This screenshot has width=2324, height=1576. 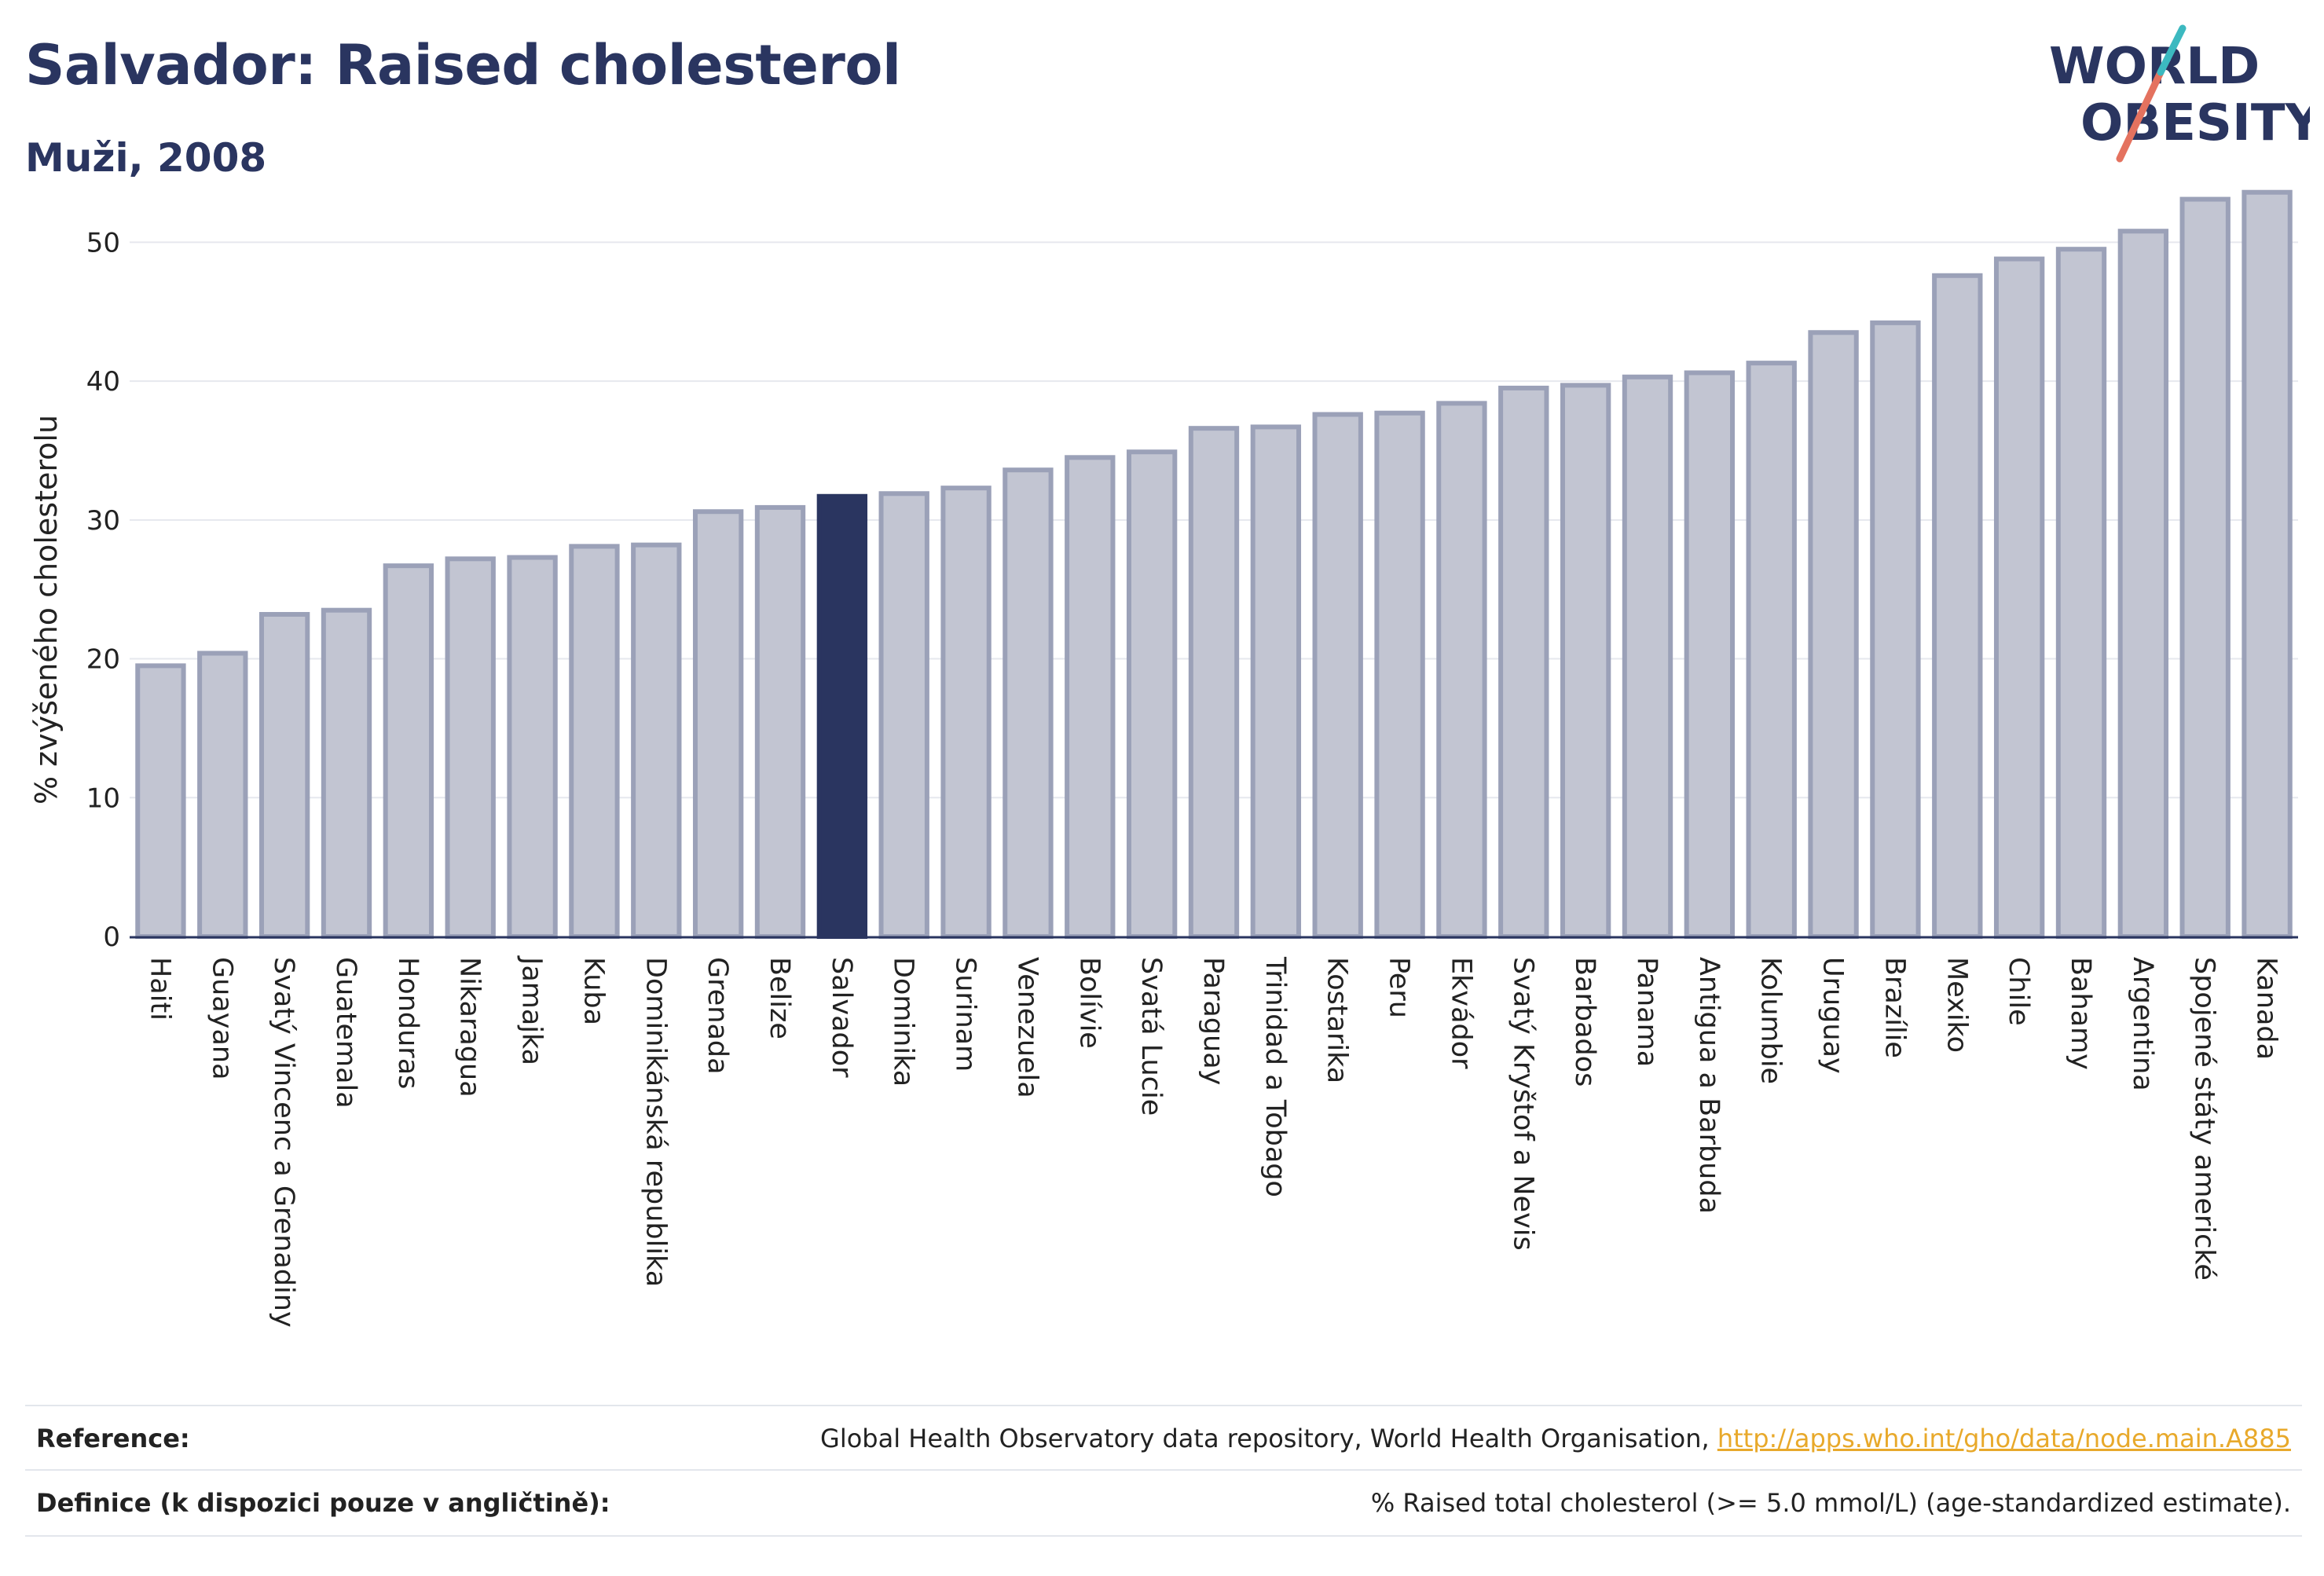 What do you see at coordinates (221, 1018) in the screenshot?
I see `x-tick-label: Guayana` at bounding box center [221, 1018].